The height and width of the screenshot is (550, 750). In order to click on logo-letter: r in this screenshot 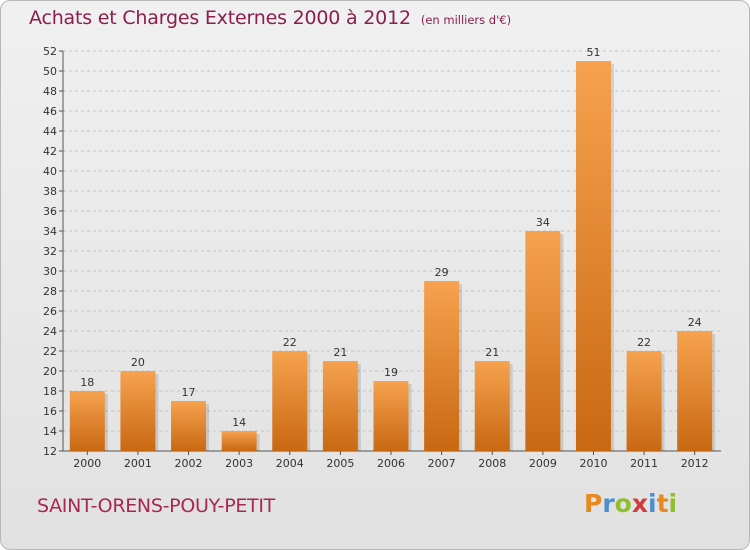, I will do `click(608, 503)`.